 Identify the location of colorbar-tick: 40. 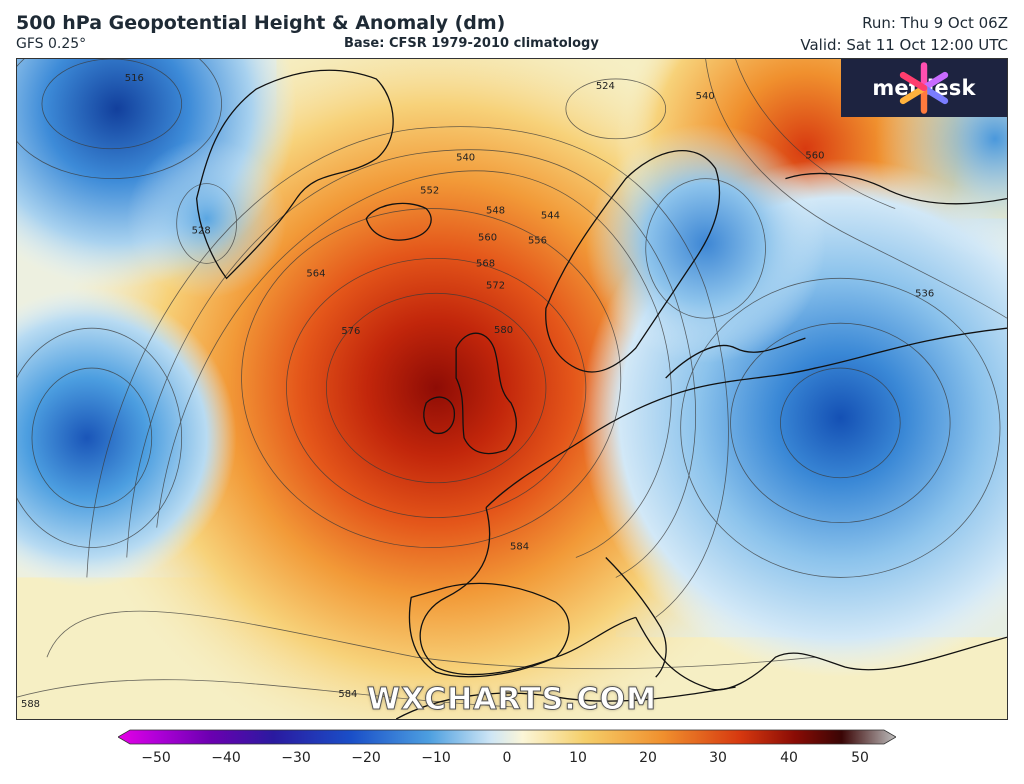
(789, 758).